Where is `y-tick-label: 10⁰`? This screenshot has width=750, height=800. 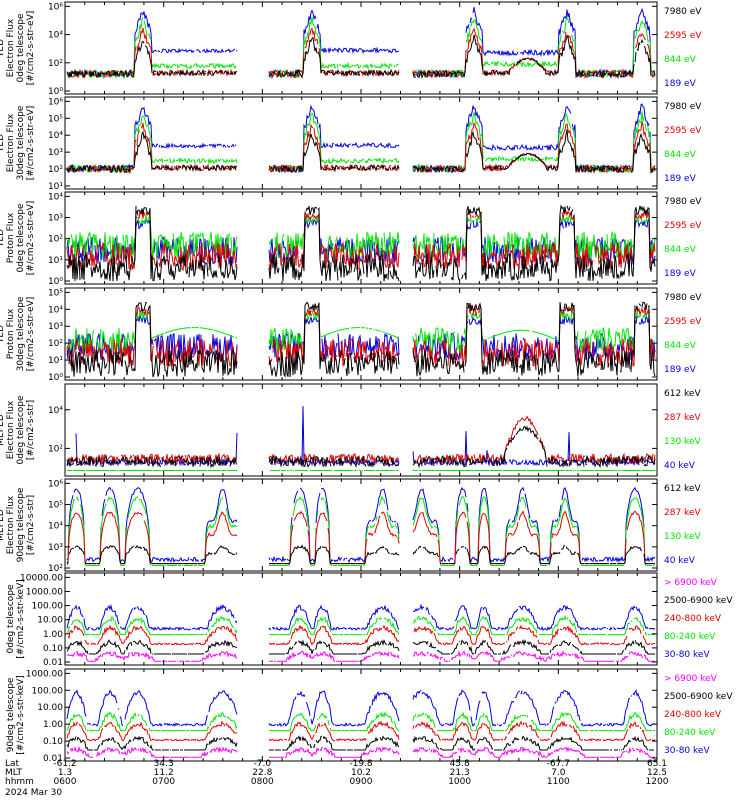 y-tick-label: 10⁰ is located at coordinates (55, 378).